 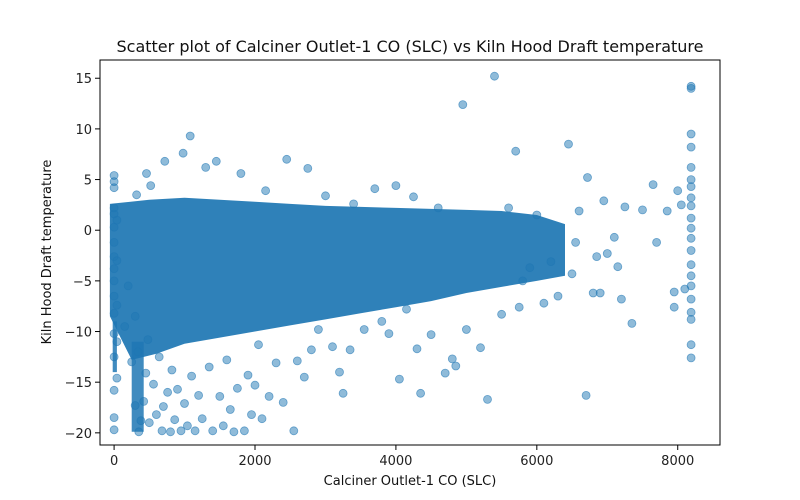 I want to click on y-axis-label: Kiln Hood Draft temperature, so click(x=47, y=252).